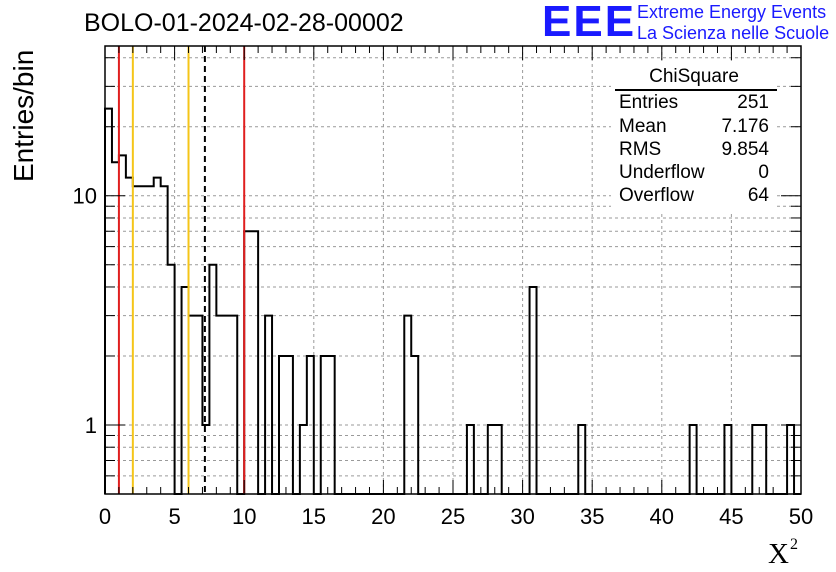 This screenshot has height=572, width=836. What do you see at coordinates (244, 23) in the screenshot?
I see `chart-title: BOLO-01-2024-02-28-00002` at bounding box center [244, 23].